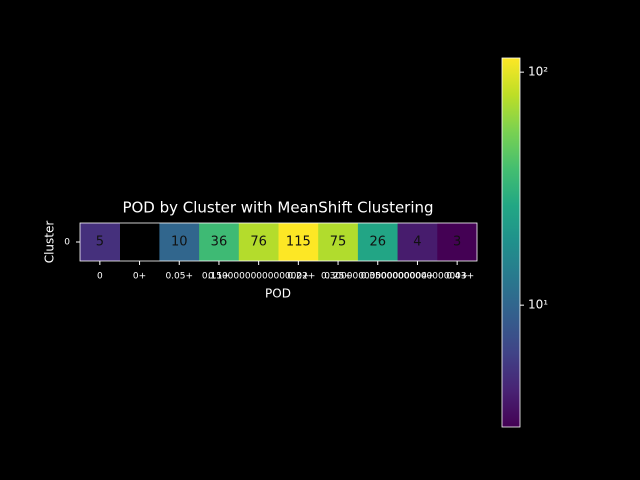 The height and width of the screenshot is (480, 640). Describe the element at coordinates (139, 277) in the screenshot. I see `x-tick-label: 0+` at that location.